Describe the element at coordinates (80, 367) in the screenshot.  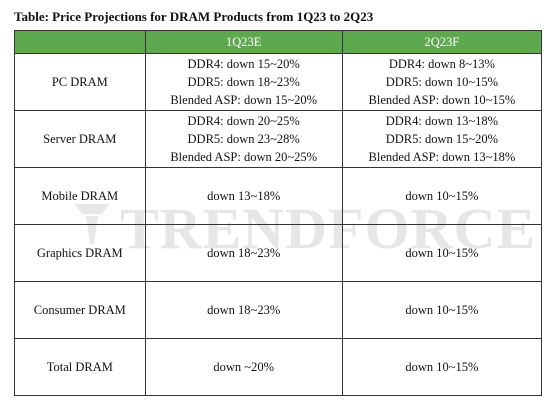
I see `row-label: Total DRAM` at that location.